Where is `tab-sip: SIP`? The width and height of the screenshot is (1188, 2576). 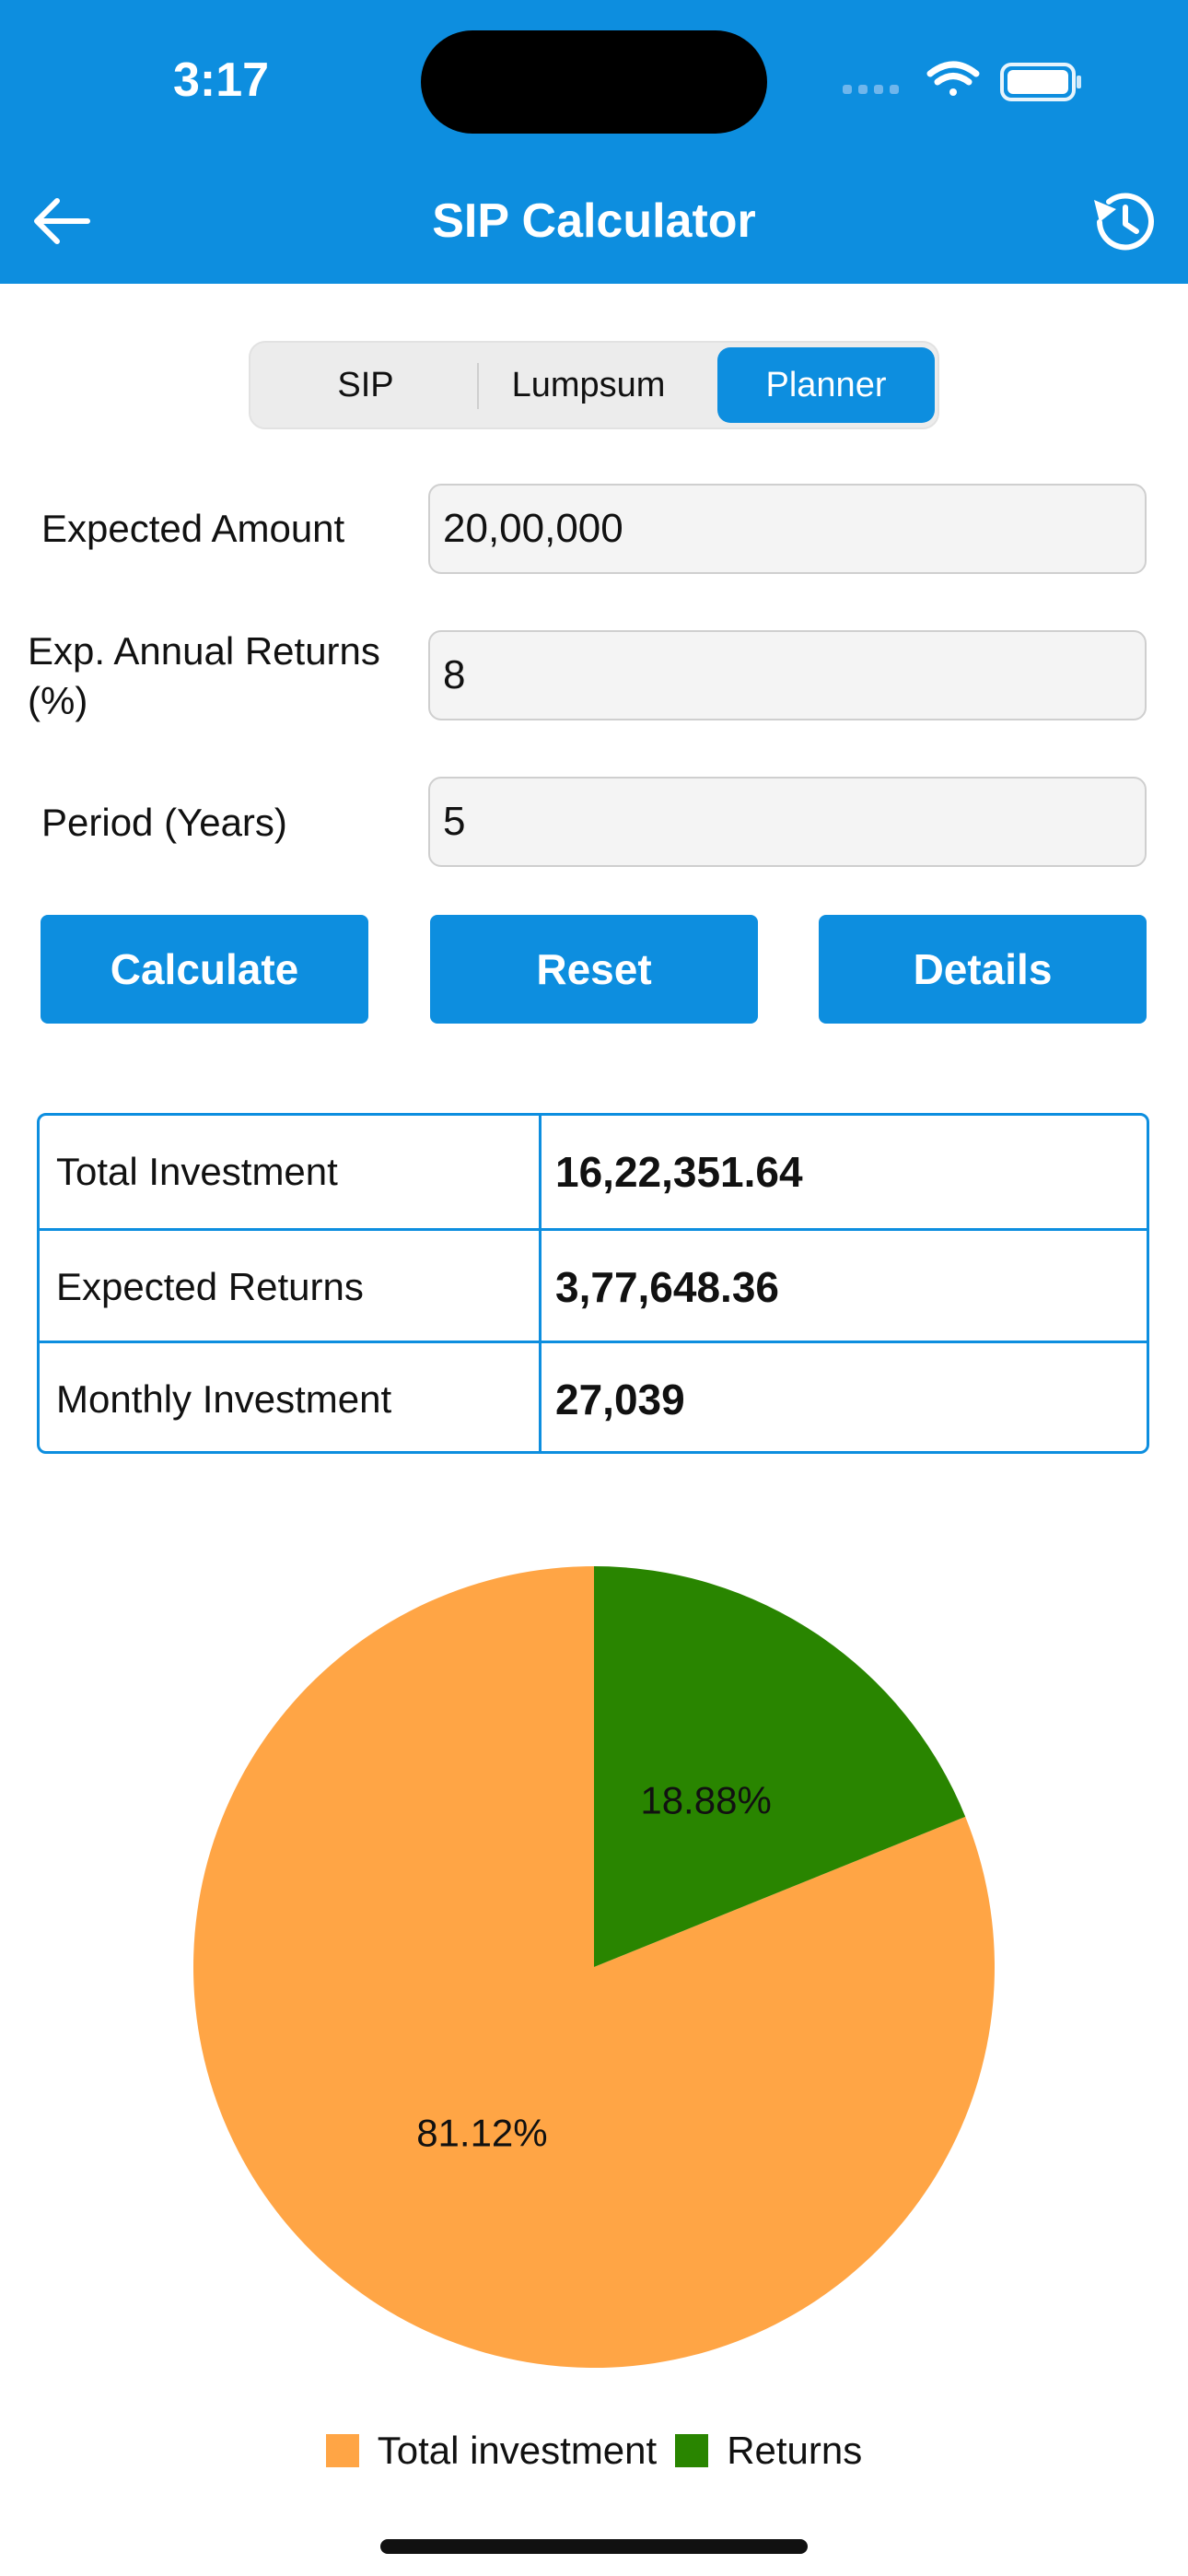
tab-sip: SIP is located at coordinates (365, 385).